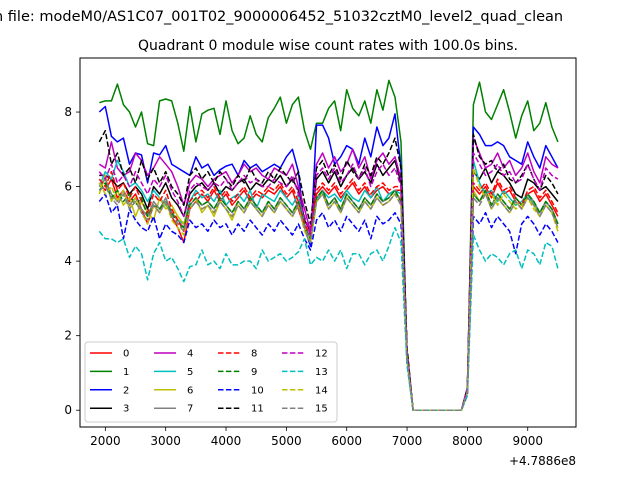 The height and width of the screenshot is (480, 640). Describe the element at coordinates (68, 112) in the screenshot. I see `y-tick-label: 8` at that location.